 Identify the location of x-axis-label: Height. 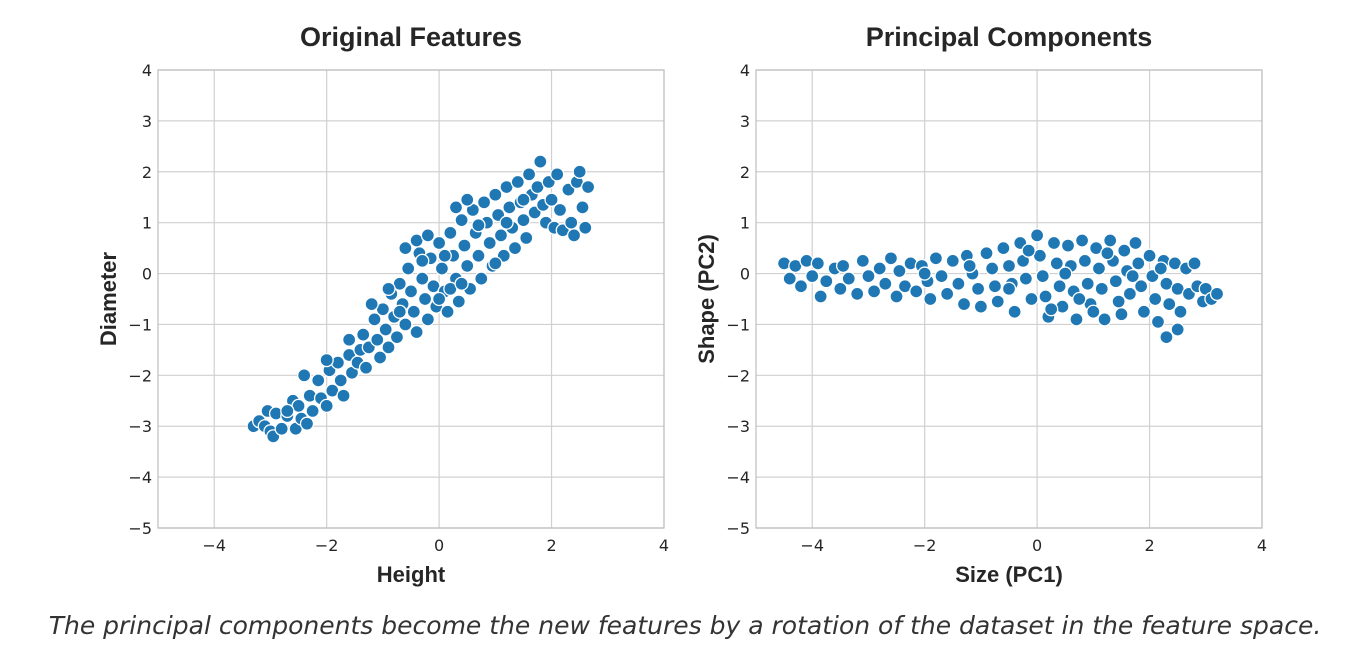
(411, 574).